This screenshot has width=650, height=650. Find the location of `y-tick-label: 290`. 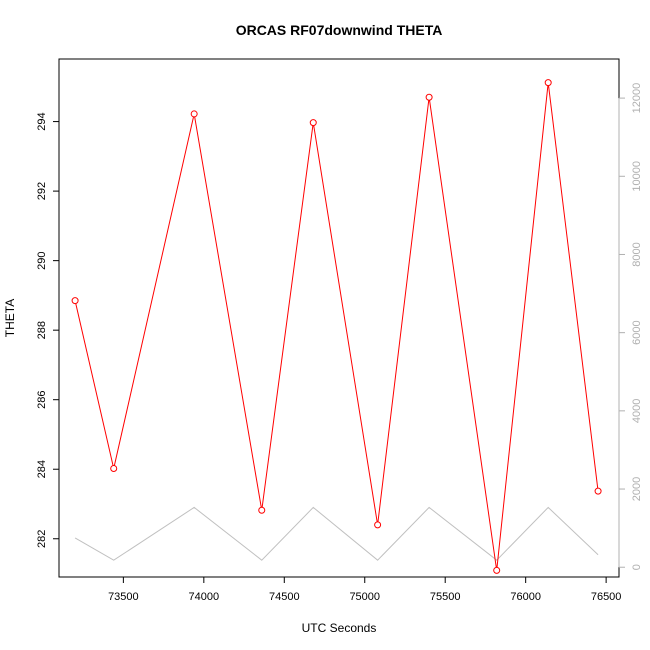

y-tick-label: 290 is located at coordinates (42, 260).